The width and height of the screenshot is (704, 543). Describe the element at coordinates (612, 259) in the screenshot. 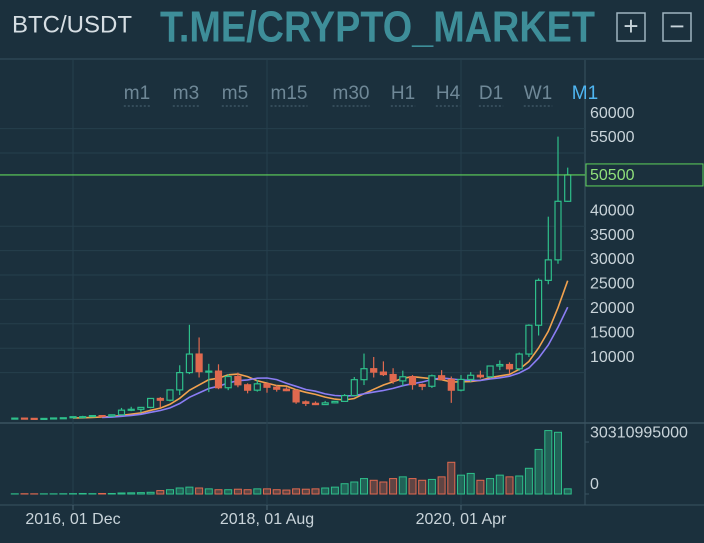

I see `y-tick-label: 30000` at that location.